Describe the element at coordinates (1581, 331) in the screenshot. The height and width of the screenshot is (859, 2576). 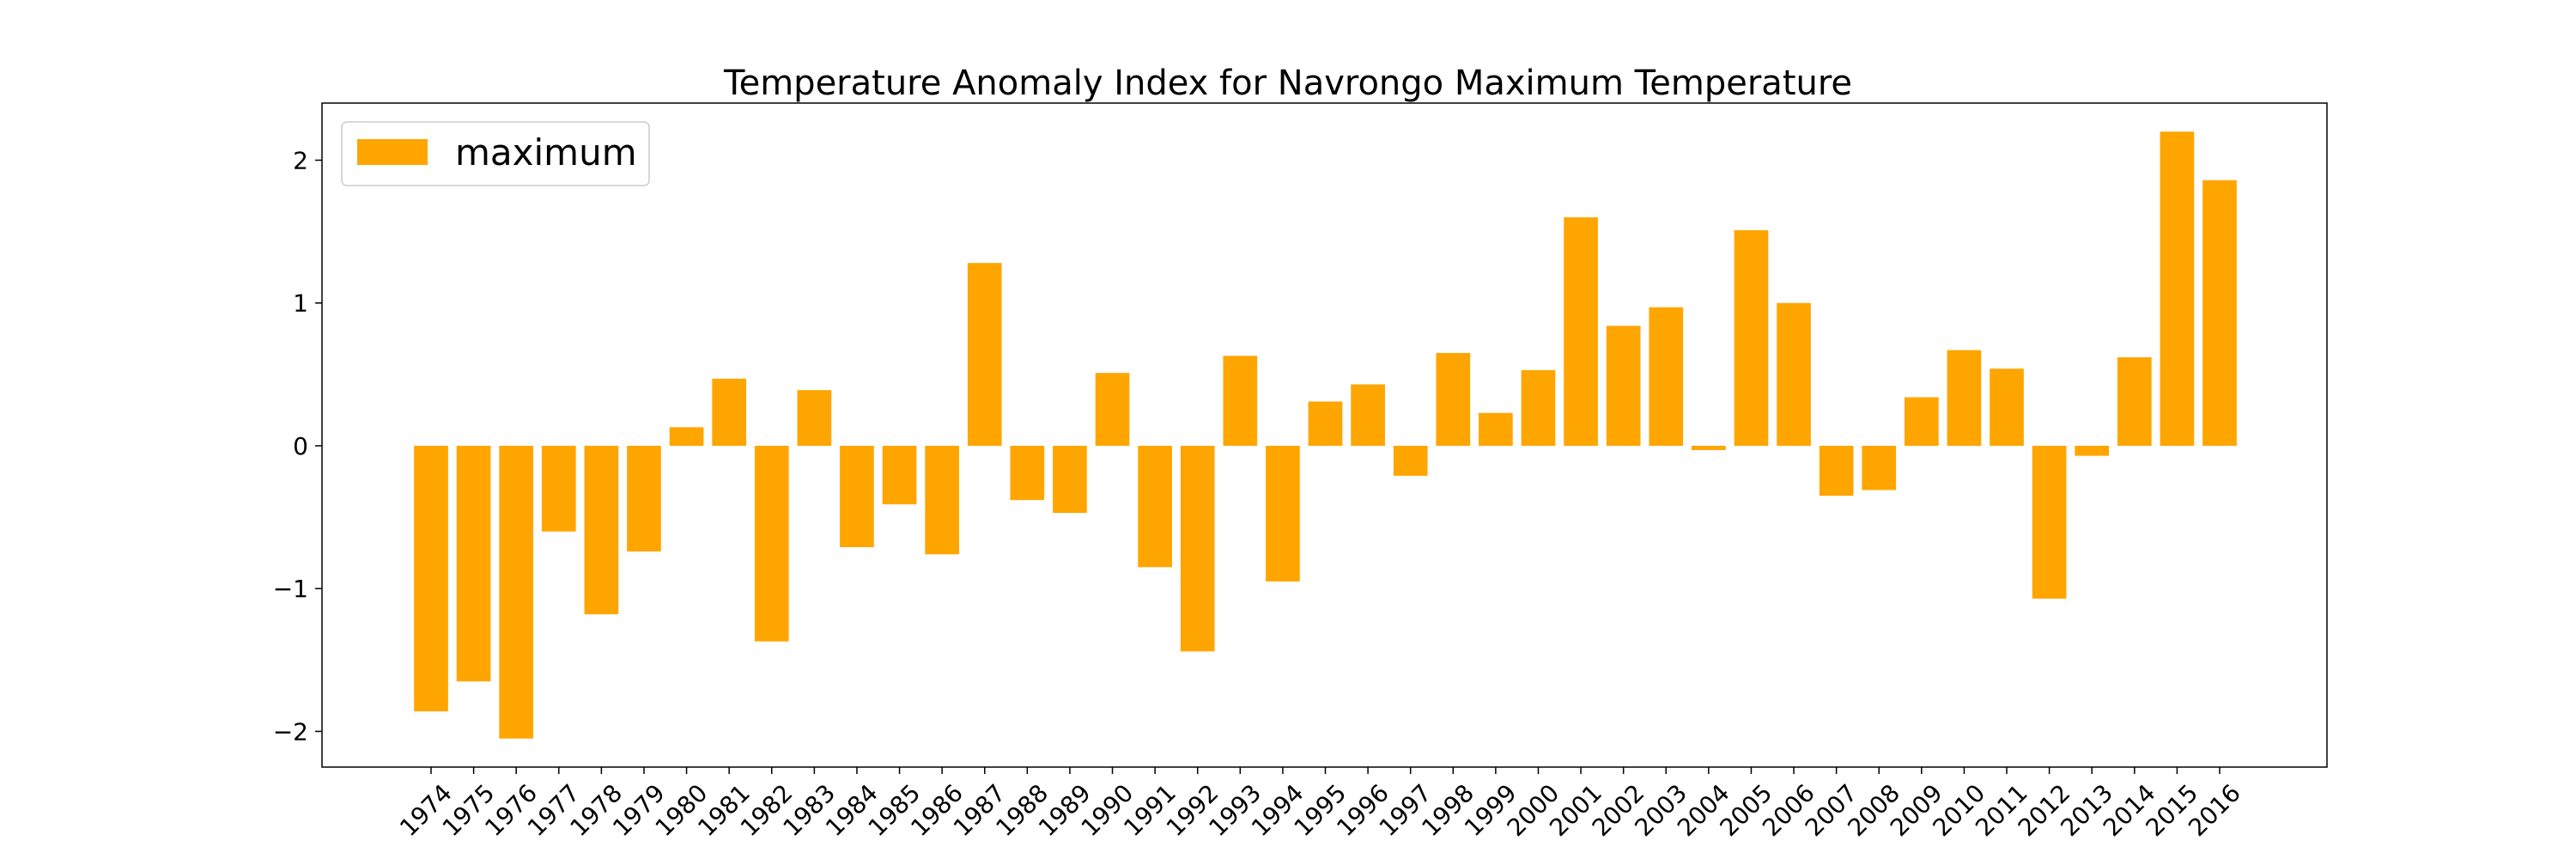
I see `bar-2001` at that location.